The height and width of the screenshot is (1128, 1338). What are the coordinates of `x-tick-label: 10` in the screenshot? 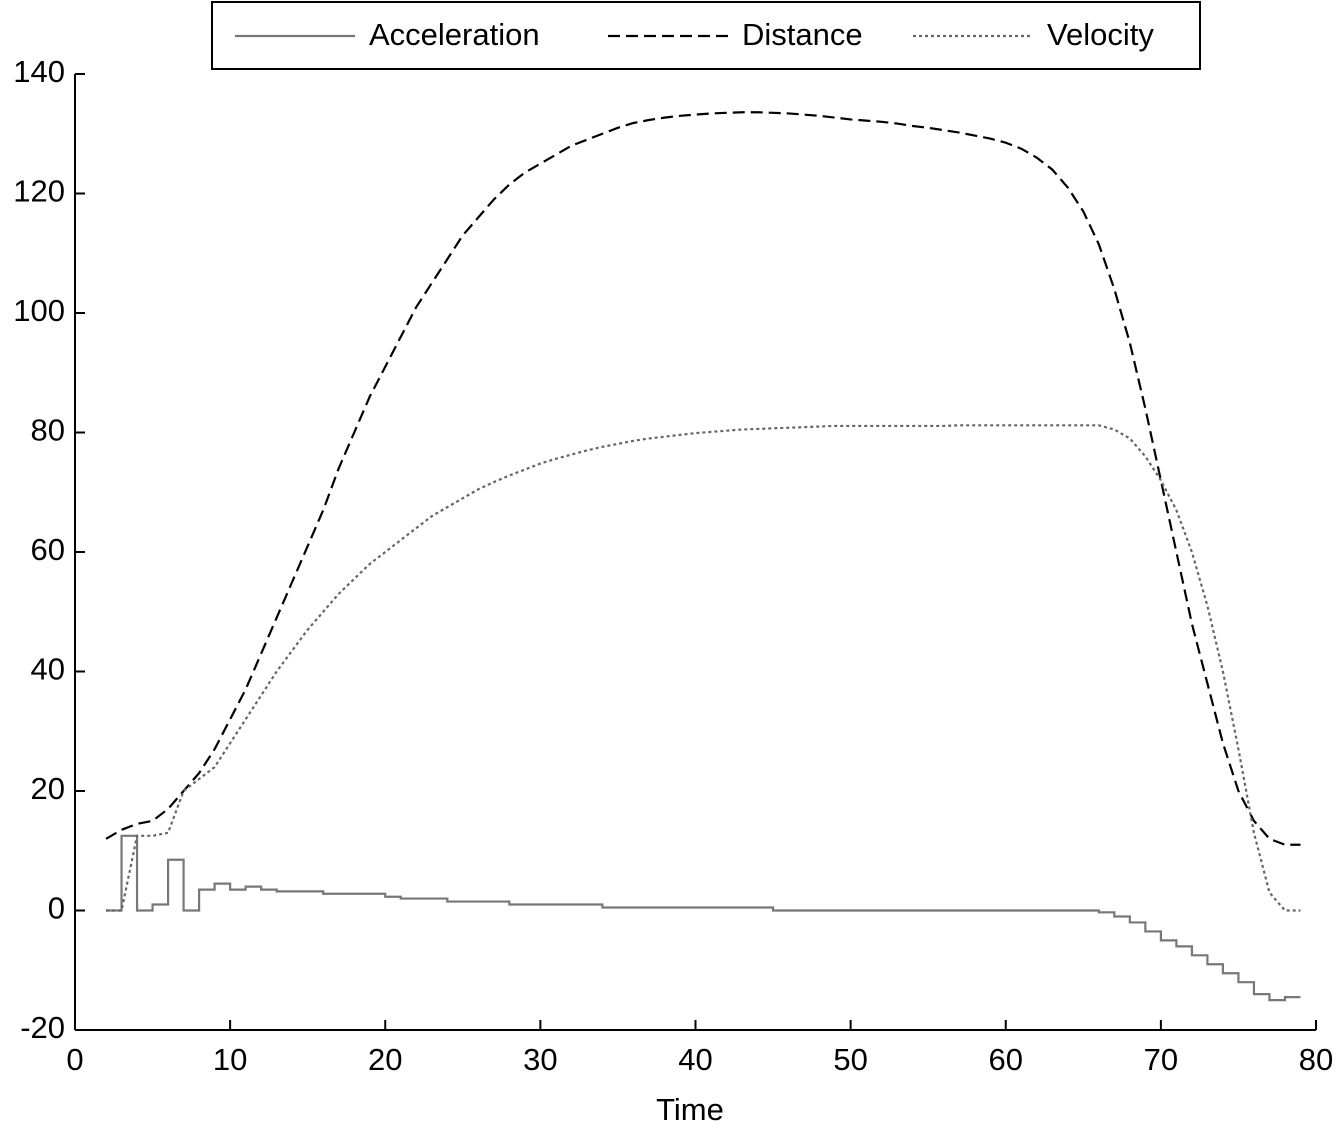 It's located at (230, 1059).